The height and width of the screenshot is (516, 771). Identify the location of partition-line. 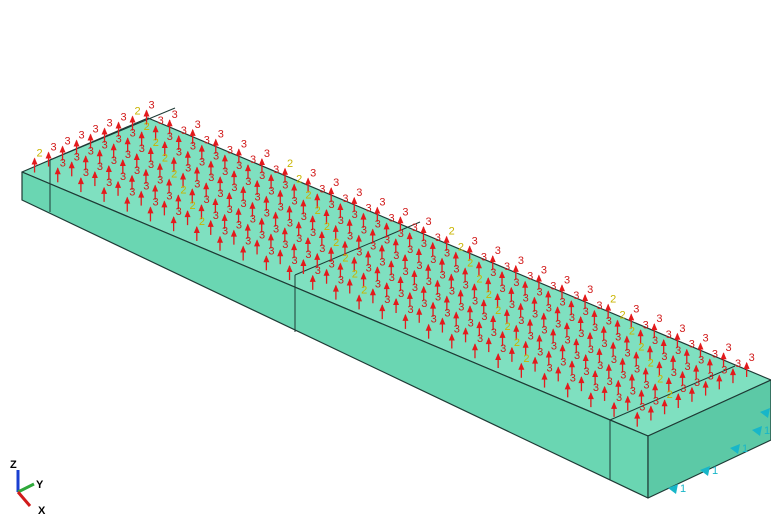
(357, 248).